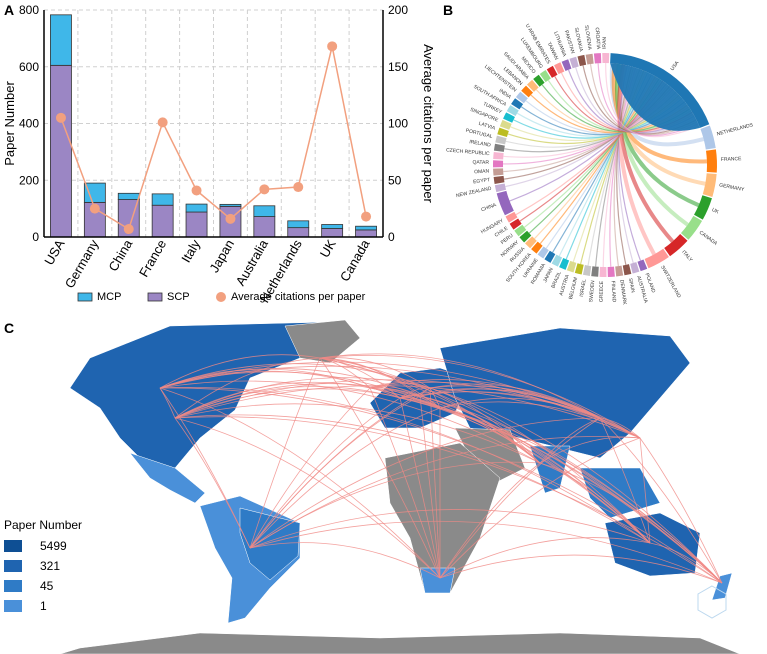  I want to click on y2-axis-label: Average citations per paper, so click(428, 123).